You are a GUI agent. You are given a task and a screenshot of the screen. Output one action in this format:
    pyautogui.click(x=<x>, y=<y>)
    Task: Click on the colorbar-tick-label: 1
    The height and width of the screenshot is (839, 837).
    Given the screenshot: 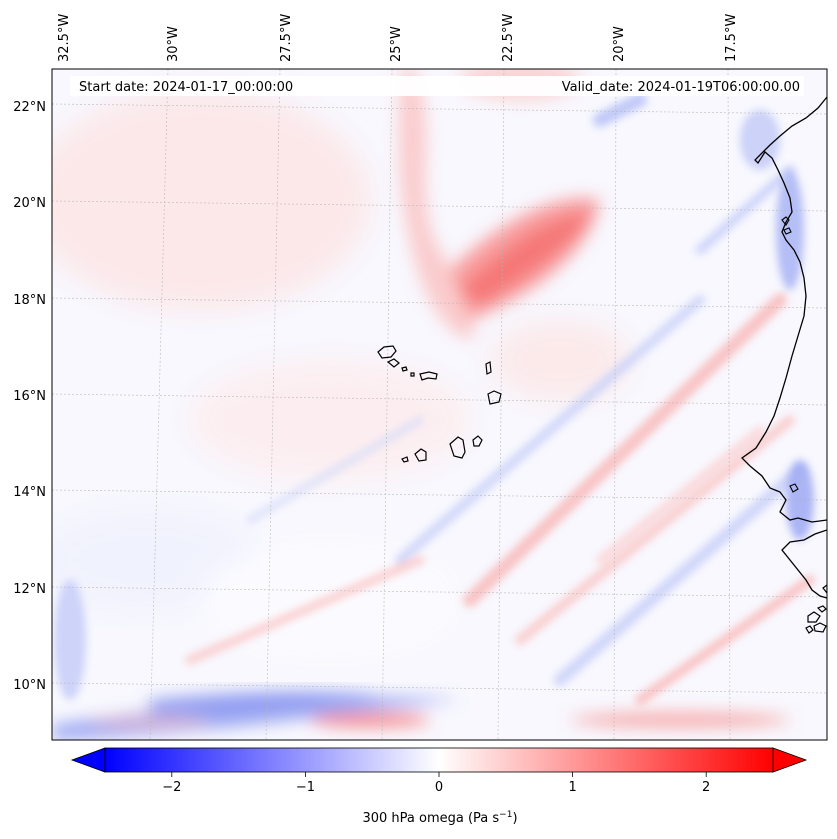 What is the action you would take?
    pyautogui.click(x=572, y=787)
    